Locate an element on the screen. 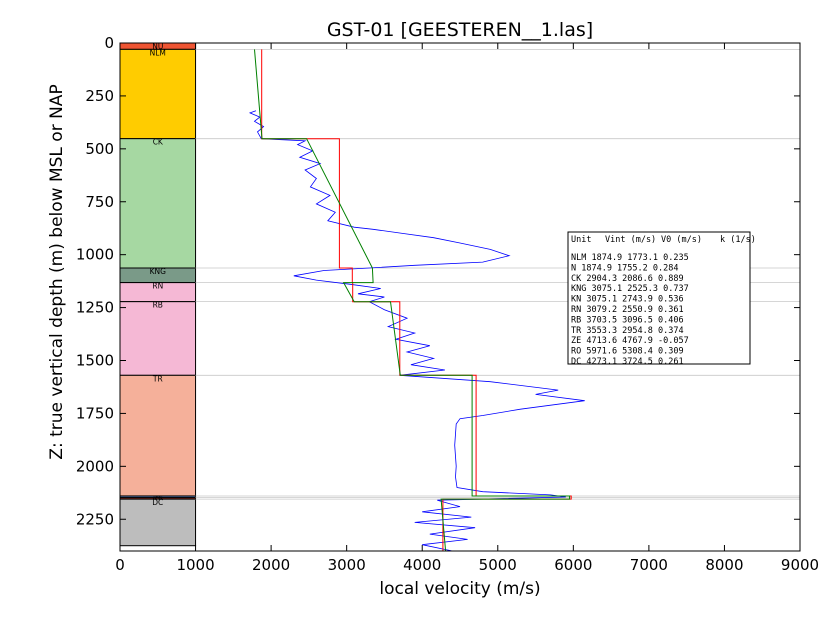  legend-row: CK 2904.3 2086.6 0.889 is located at coordinates (627, 279).